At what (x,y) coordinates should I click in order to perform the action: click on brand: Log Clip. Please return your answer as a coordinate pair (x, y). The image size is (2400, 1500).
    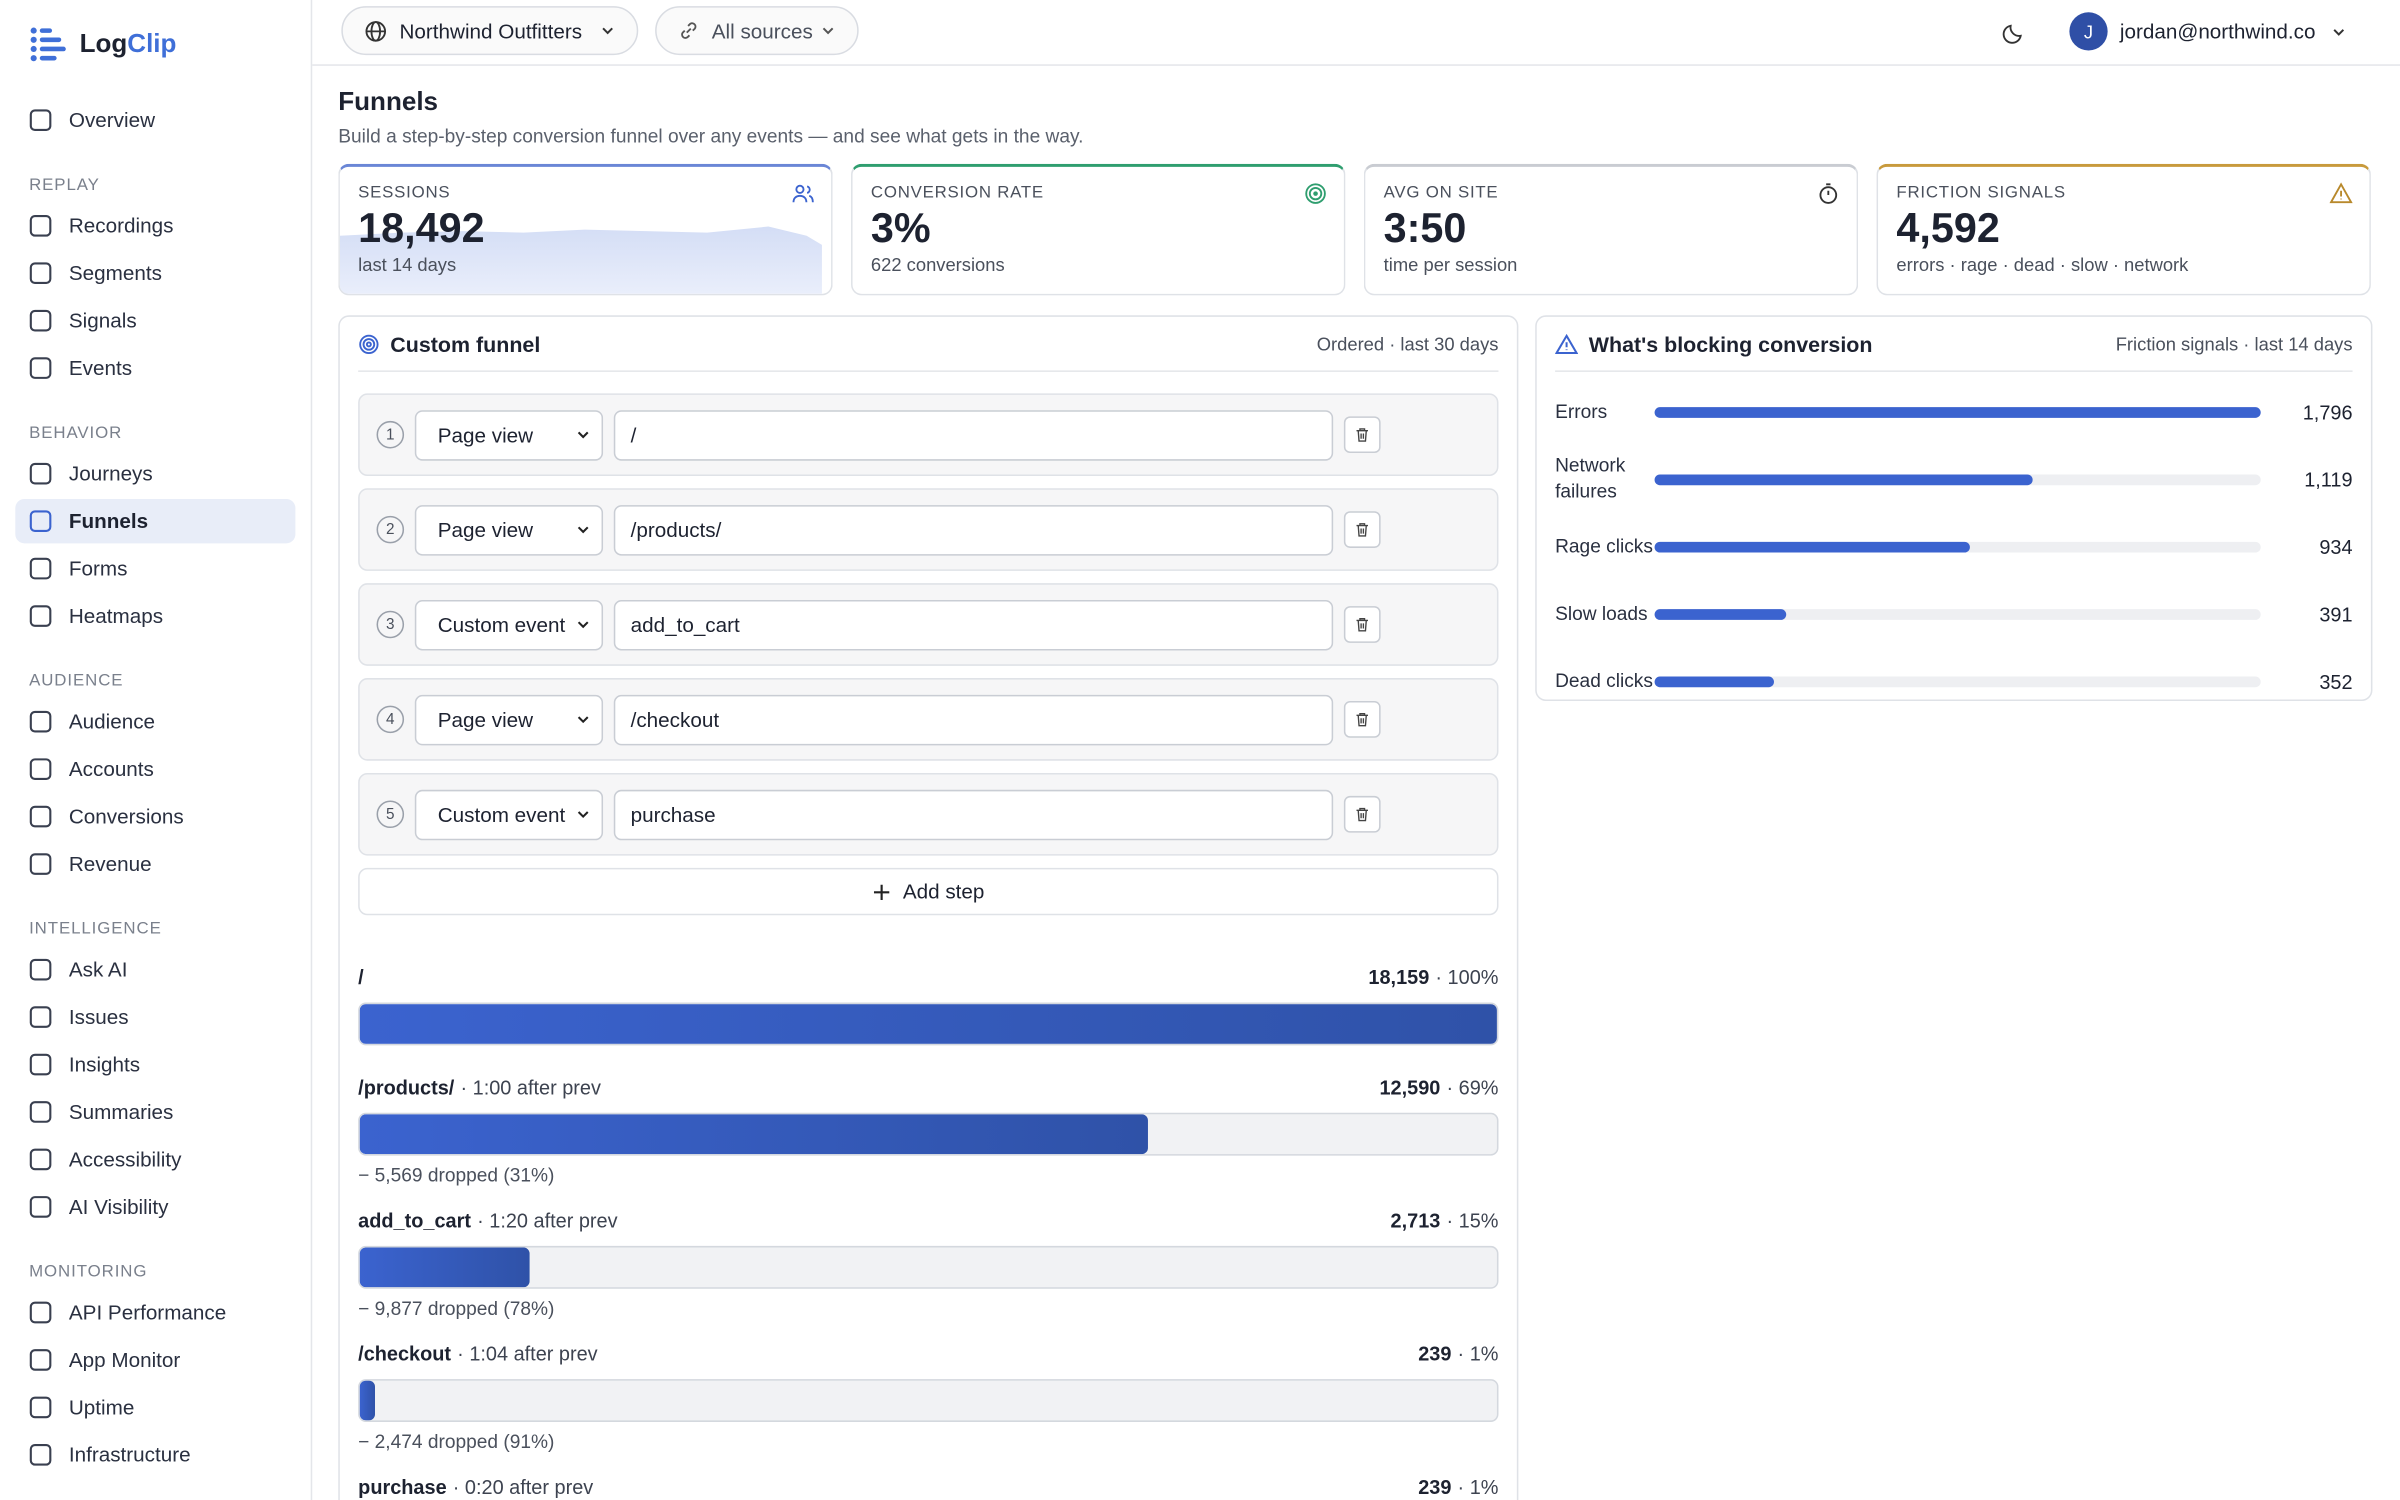
    Looking at the image, I should click on (102, 44).